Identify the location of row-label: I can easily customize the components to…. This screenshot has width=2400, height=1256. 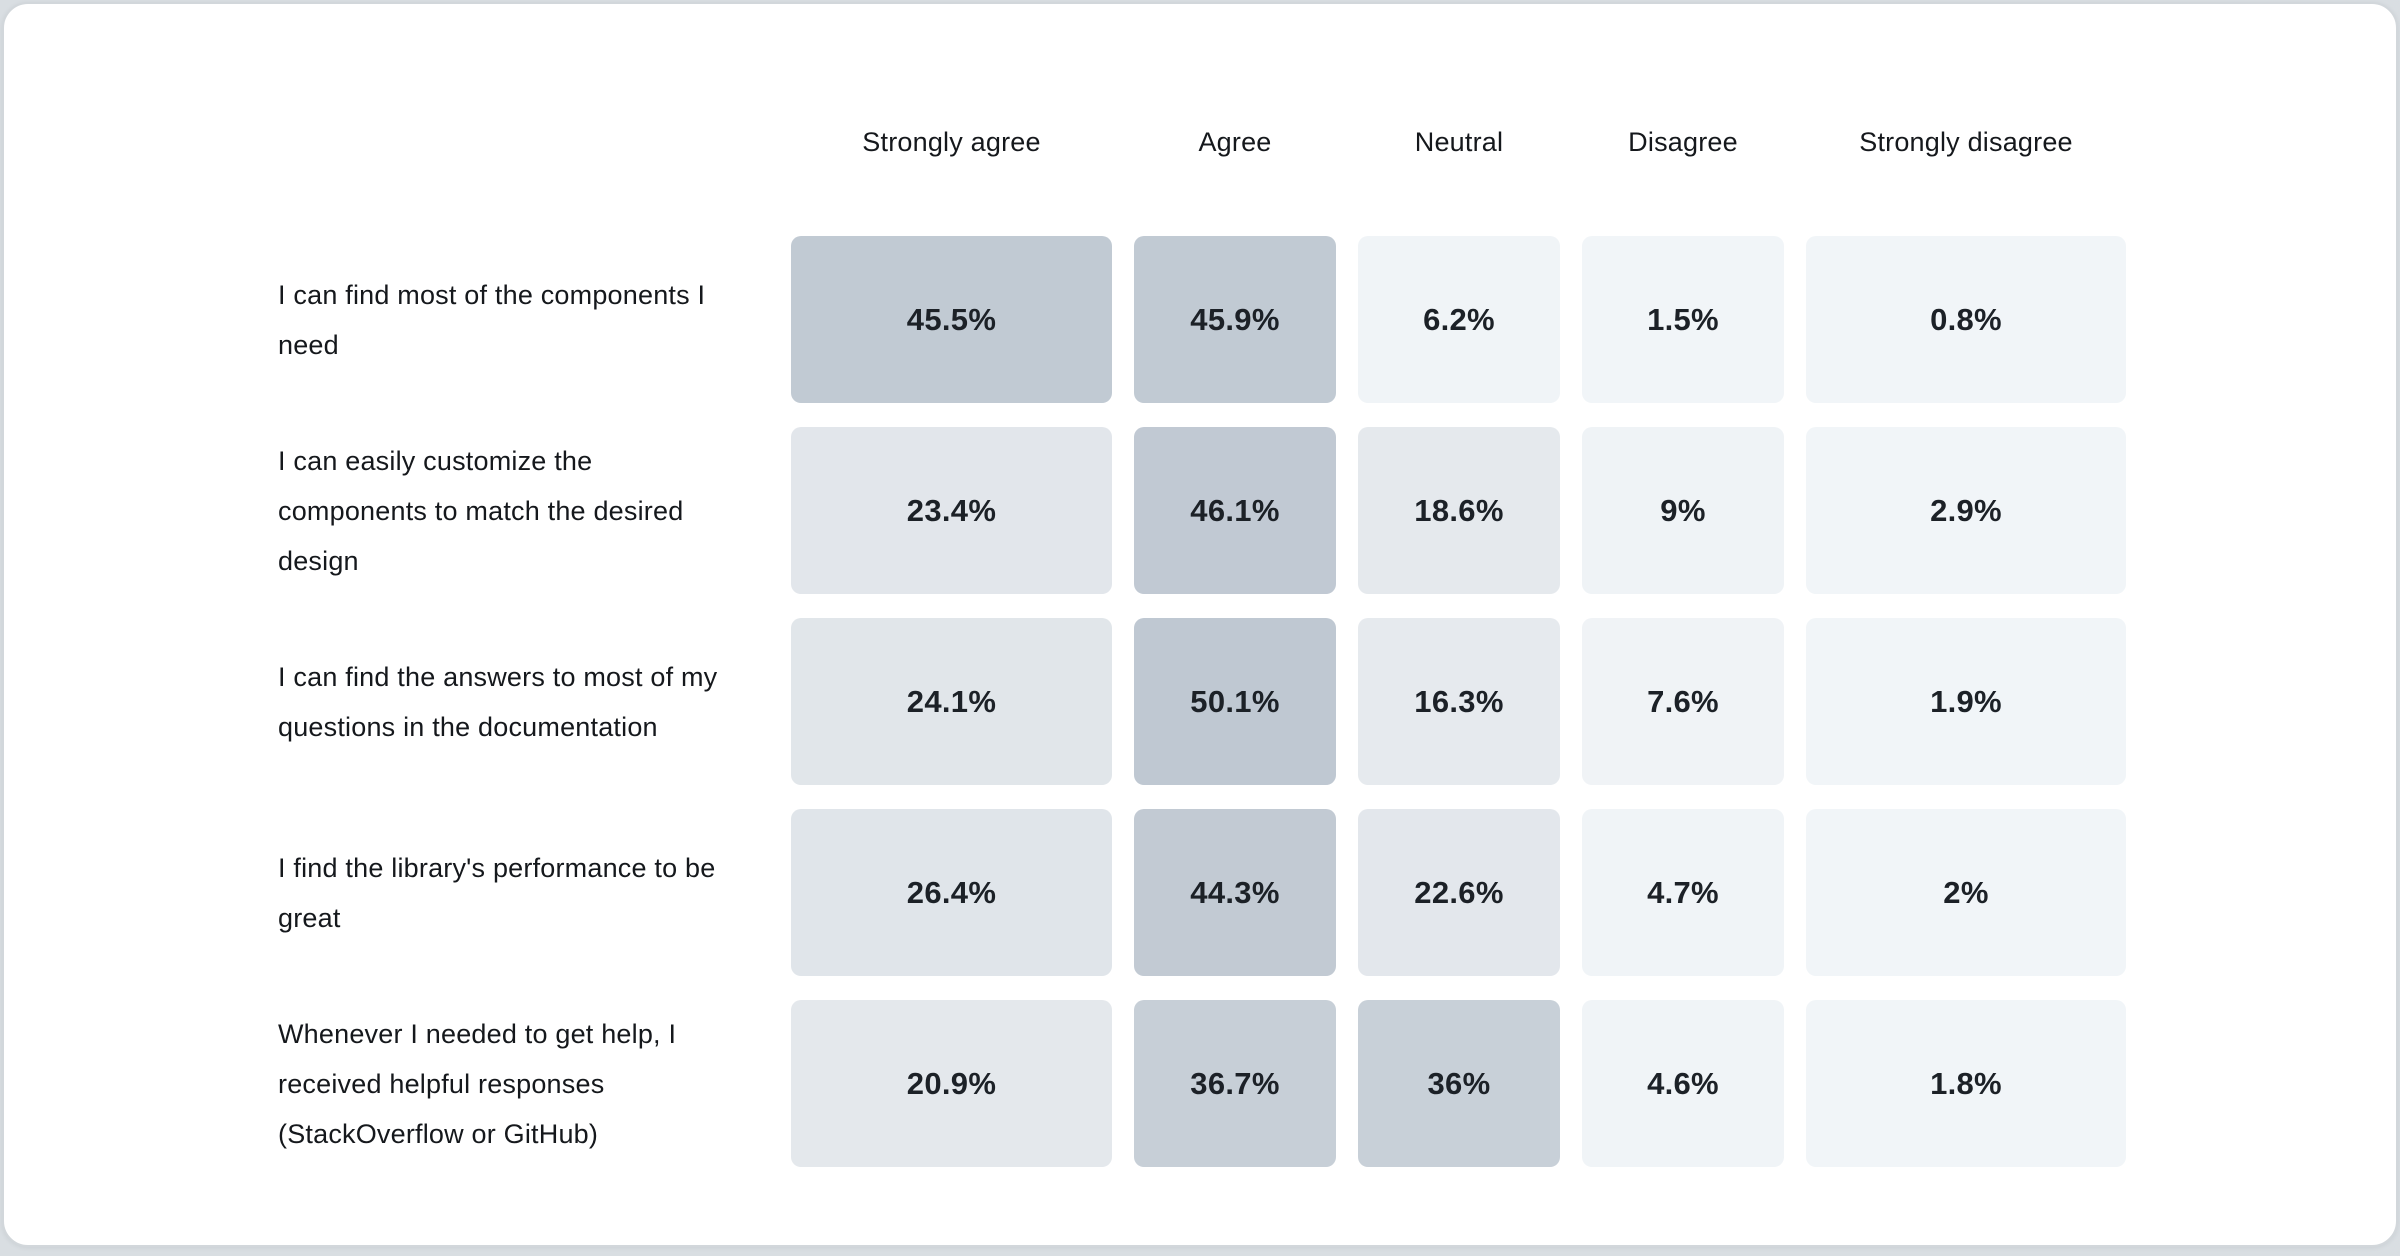
(481, 510).